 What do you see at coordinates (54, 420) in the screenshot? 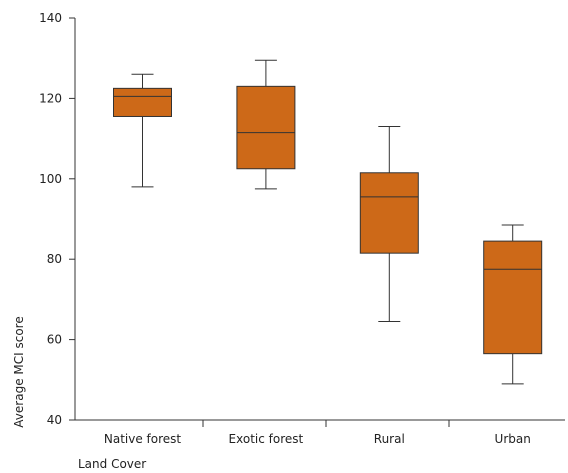
I see `y-tick-label: 40` at bounding box center [54, 420].